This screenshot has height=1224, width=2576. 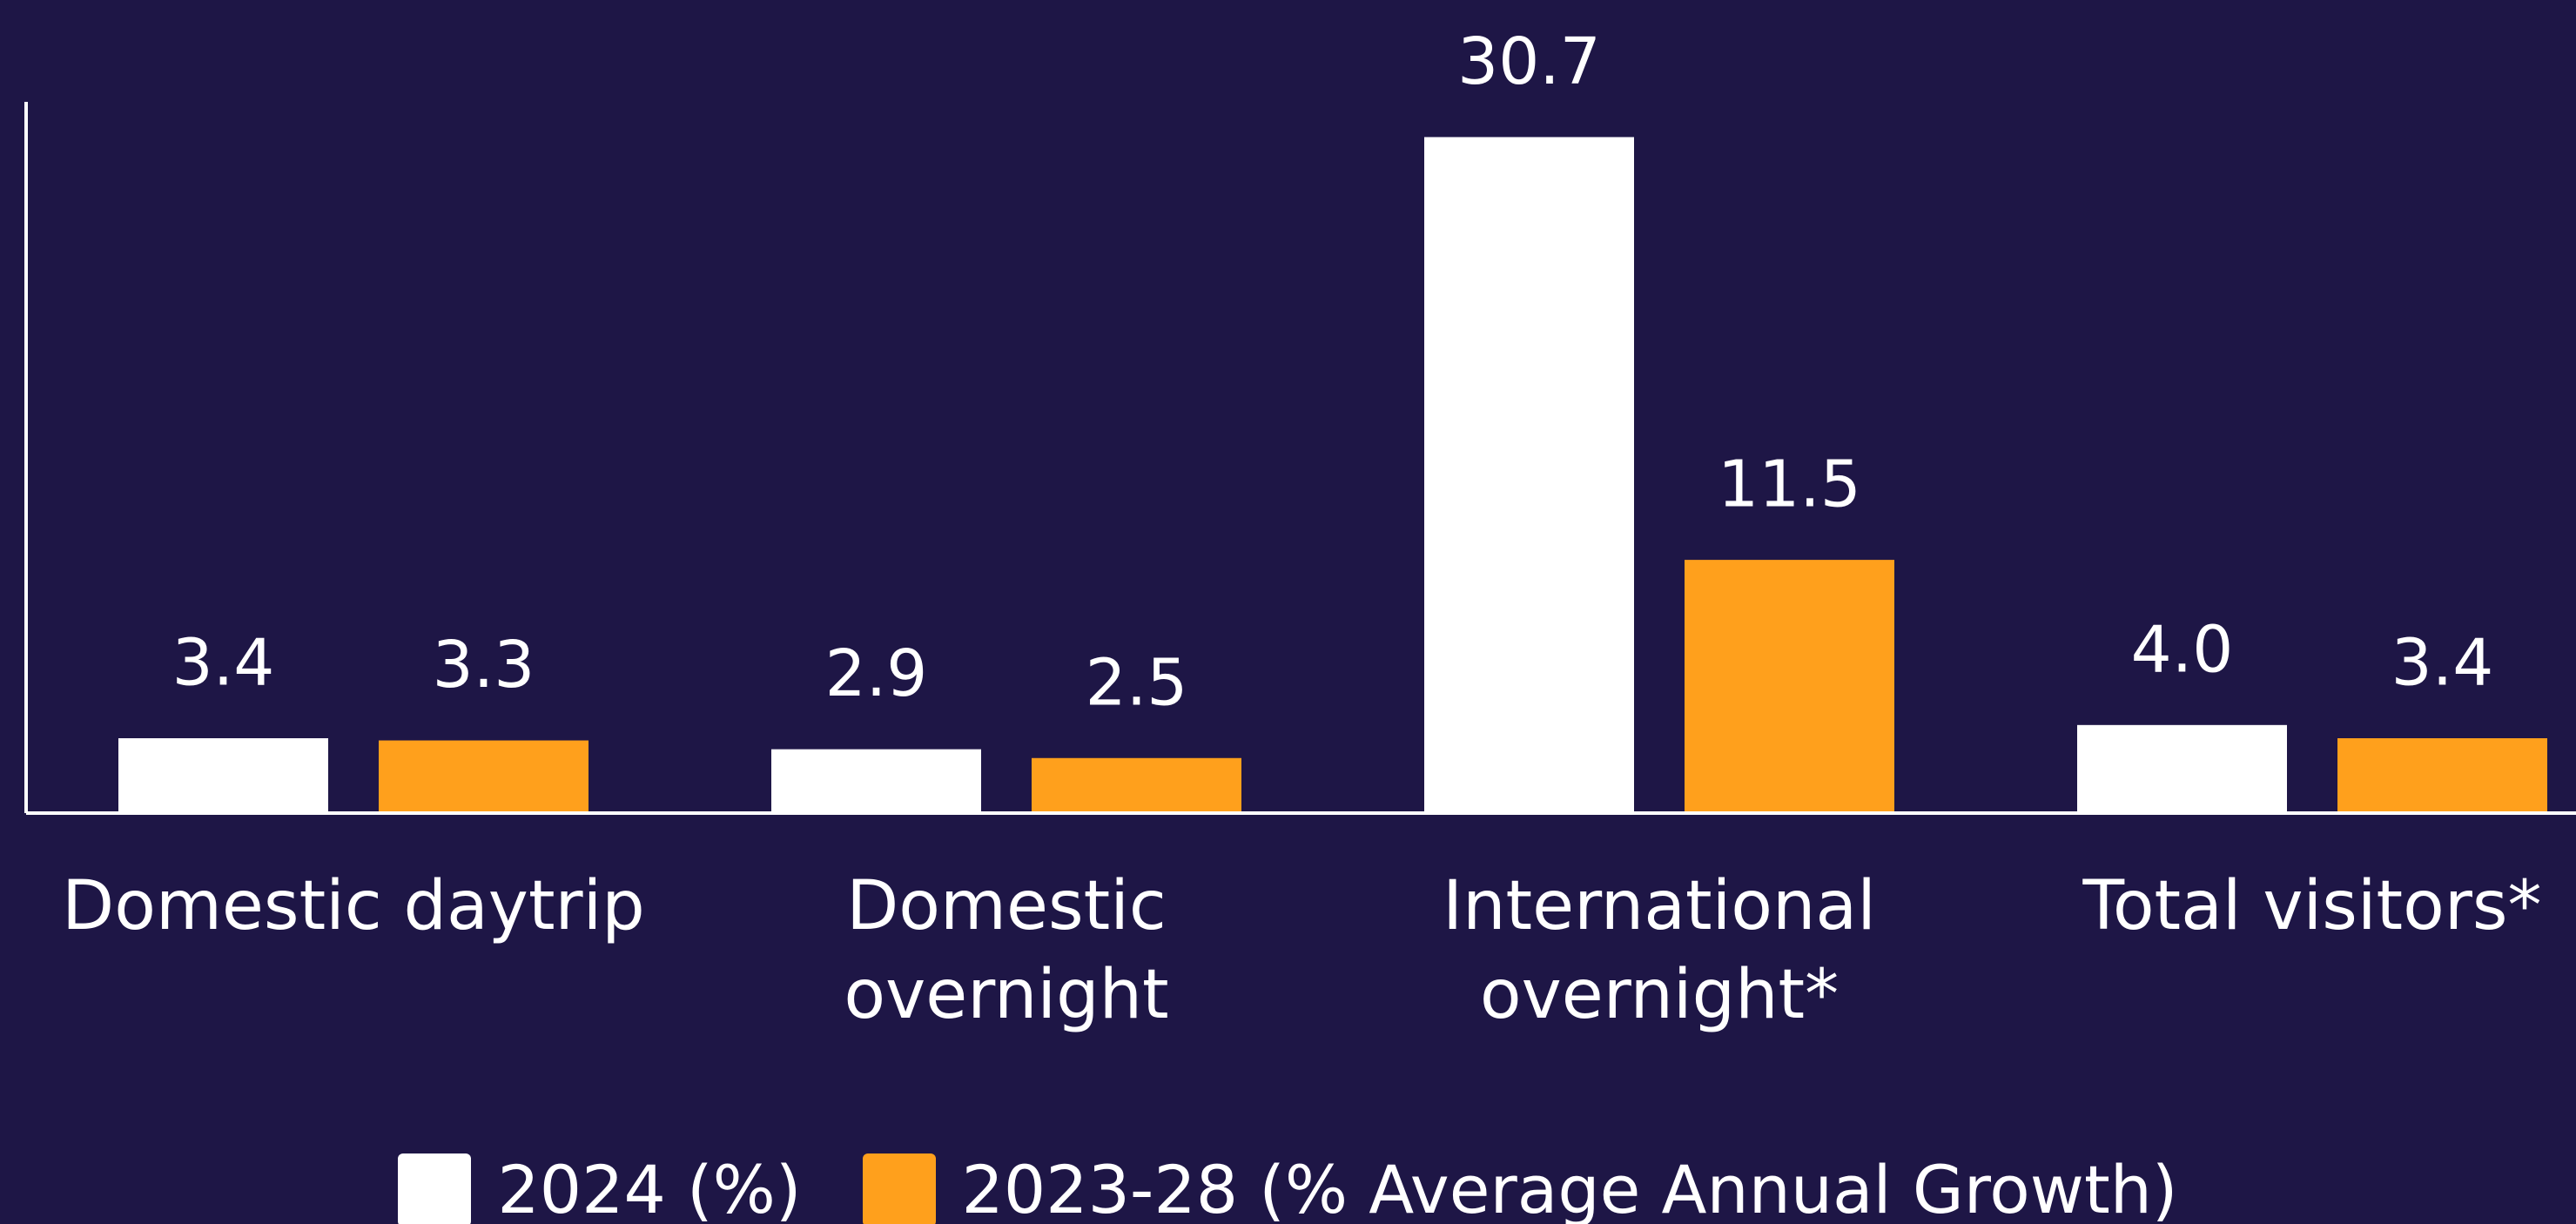 What do you see at coordinates (1529, 61) in the screenshot?
I see `value-label: 30.7` at bounding box center [1529, 61].